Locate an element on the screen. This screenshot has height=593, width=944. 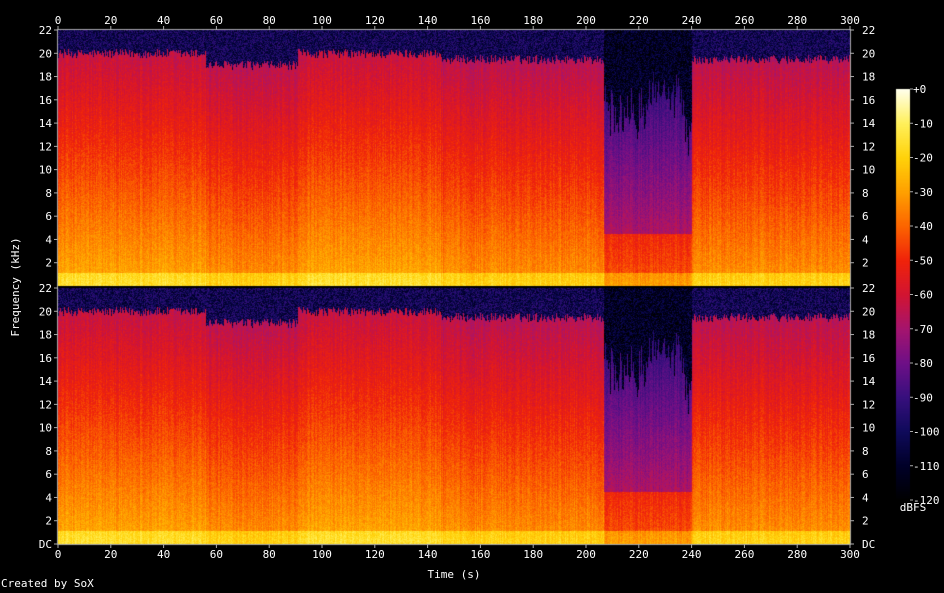
colorbar-tick-label: -60 is located at coordinates (923, 295).